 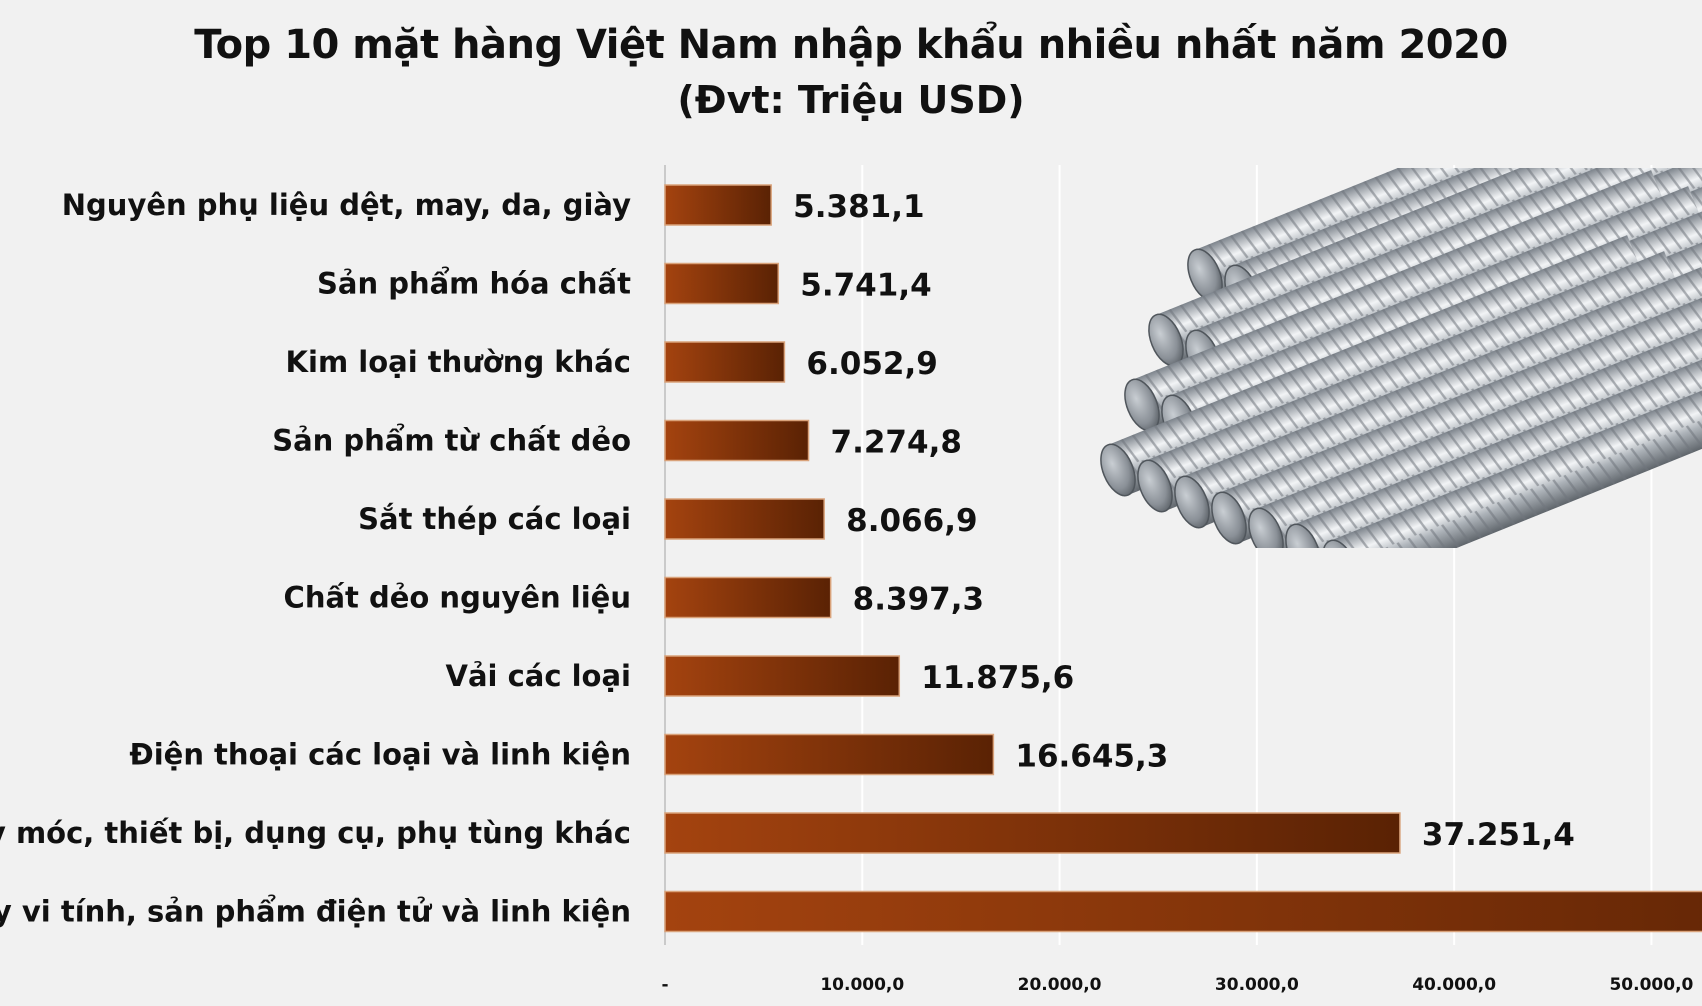 I want to click on category-label: Sản phẩm hóa chất, so click(x=474, y=284).